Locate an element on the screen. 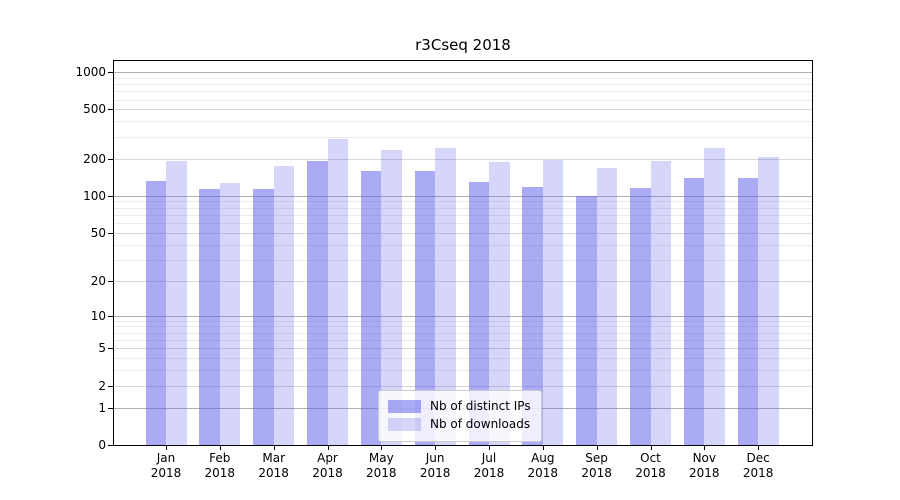 This screenshot has height=500, width=900. bar-aug-downloads is located at coordinates (553, 302).